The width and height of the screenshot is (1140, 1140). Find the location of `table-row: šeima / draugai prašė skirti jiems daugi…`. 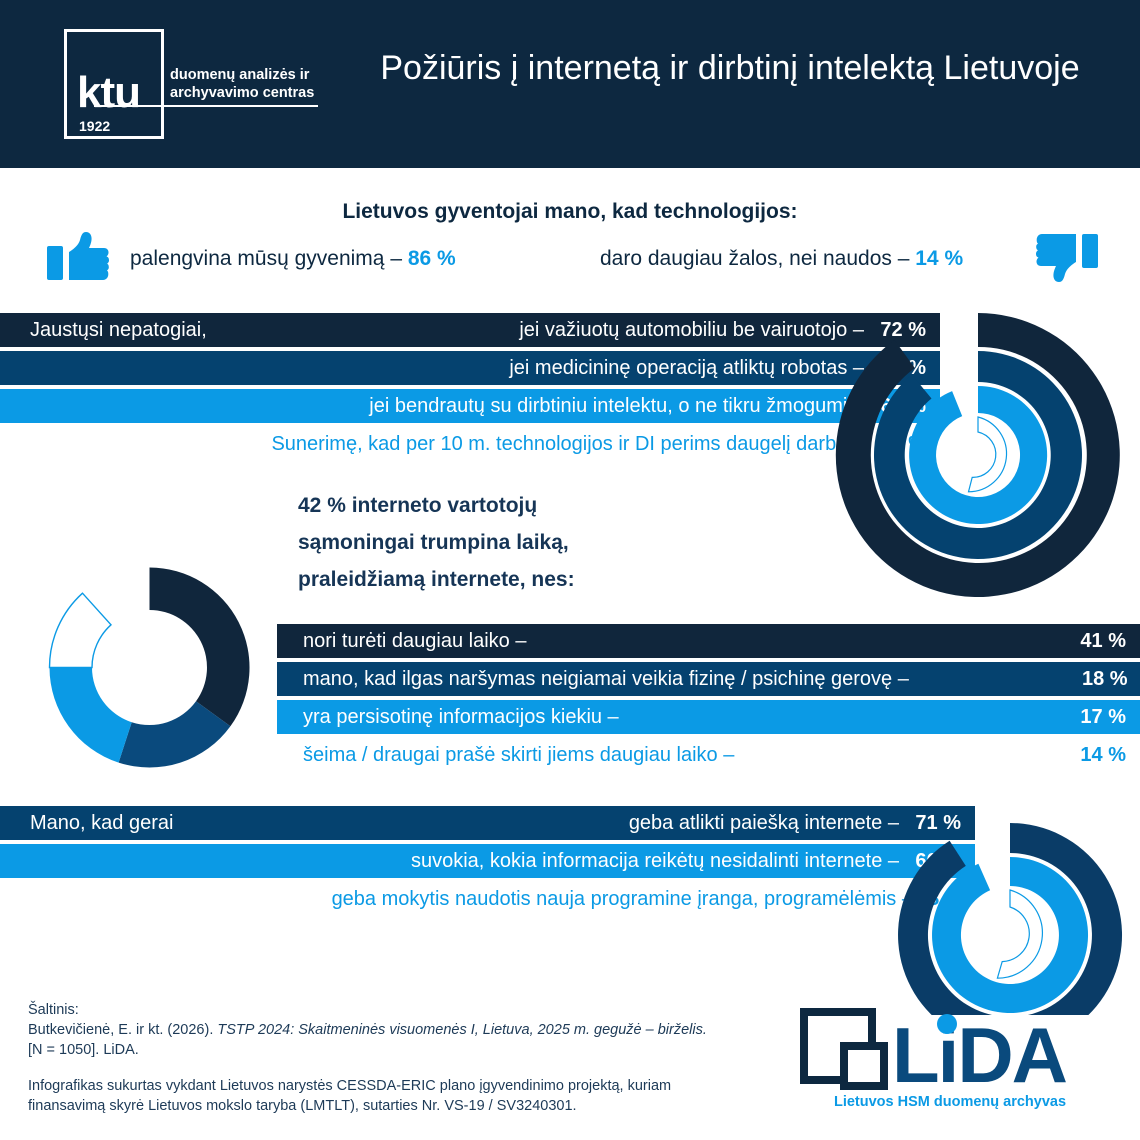

table-row: šeima / draugai prašė skirti jiems daugi… is located at coordinates (708, 755).